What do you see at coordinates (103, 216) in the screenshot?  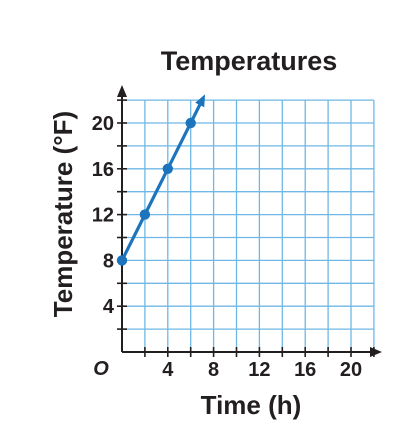 I see `y-tick-label: 12` at bounding box center [103, 216].